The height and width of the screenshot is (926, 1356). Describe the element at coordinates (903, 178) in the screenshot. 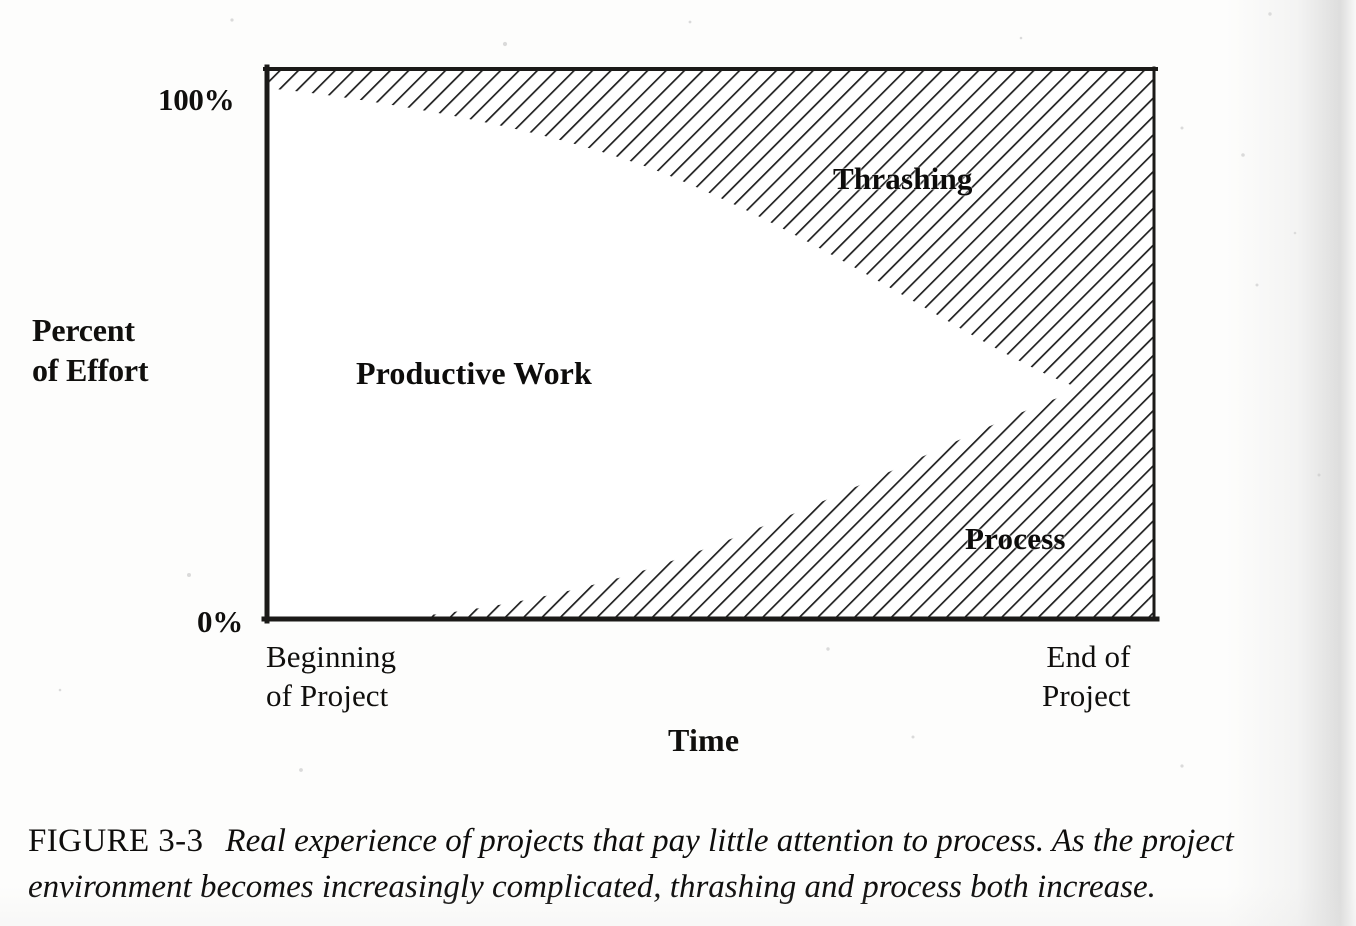

I see `region-label-thrashing: Thrashing` at that location.